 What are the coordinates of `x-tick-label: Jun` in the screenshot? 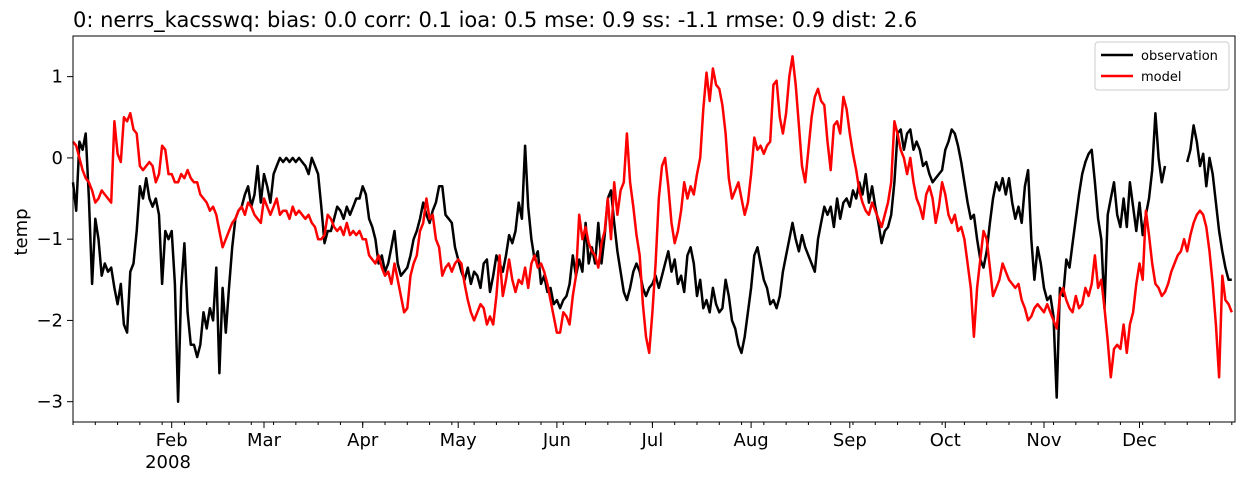 It's located at (556, 440).